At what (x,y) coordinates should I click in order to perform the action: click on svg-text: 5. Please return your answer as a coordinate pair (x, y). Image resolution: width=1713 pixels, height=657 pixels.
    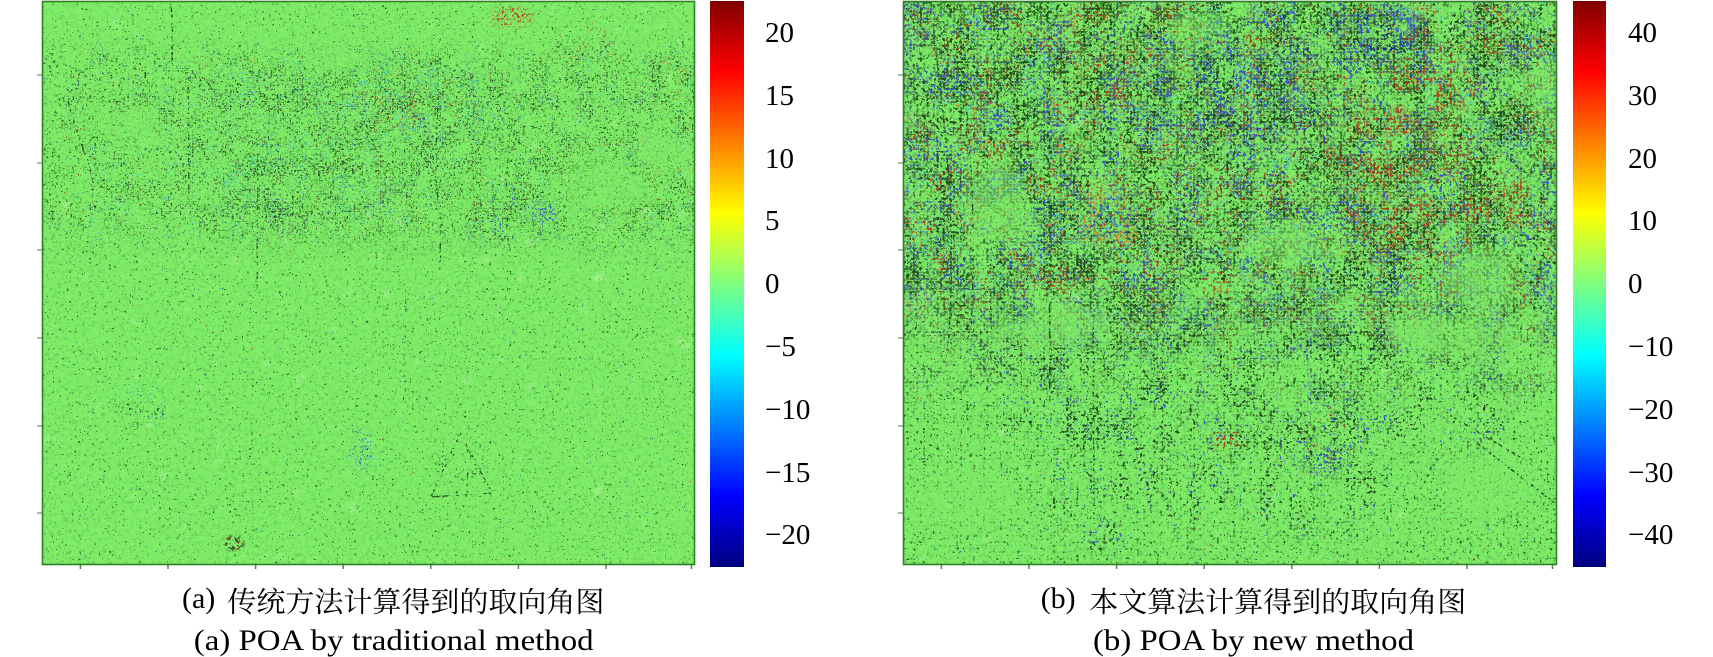
    Looking at the image, I should click on (772, 221).